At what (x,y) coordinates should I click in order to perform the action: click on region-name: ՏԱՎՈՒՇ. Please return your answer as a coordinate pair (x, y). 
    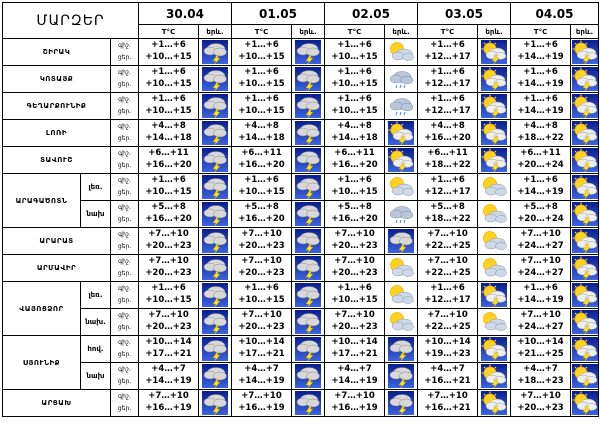
    Looking at the image, I should click on (56, 160).